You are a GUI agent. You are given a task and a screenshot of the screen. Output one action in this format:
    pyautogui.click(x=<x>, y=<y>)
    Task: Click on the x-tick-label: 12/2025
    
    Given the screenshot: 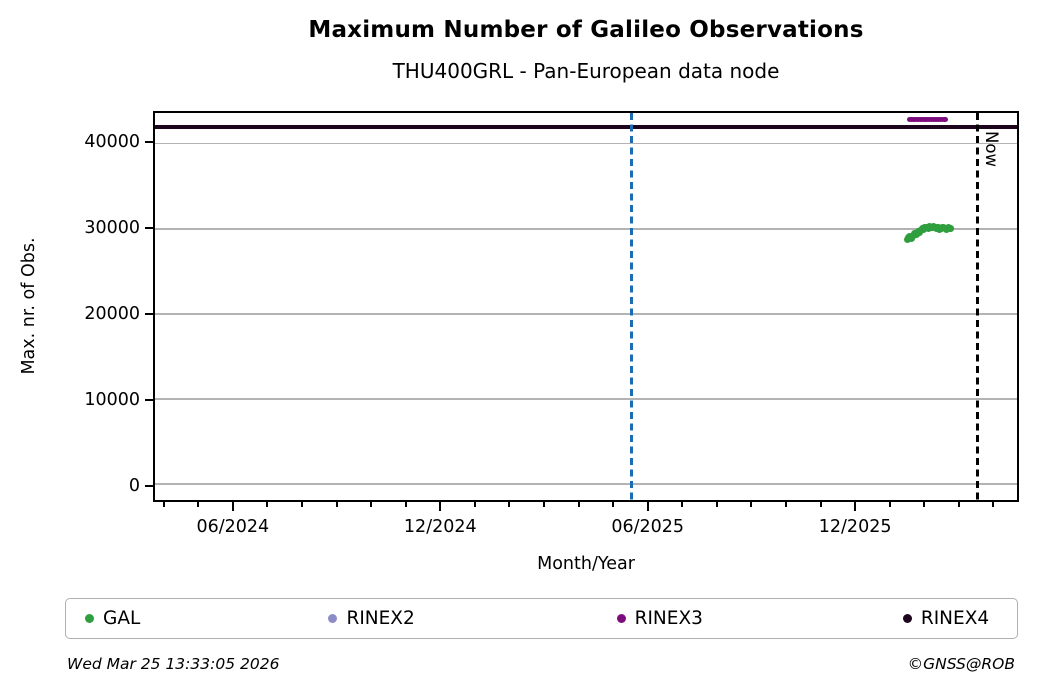 What is the action you would take?
    pyautogui.click(x=855, y=527)
    